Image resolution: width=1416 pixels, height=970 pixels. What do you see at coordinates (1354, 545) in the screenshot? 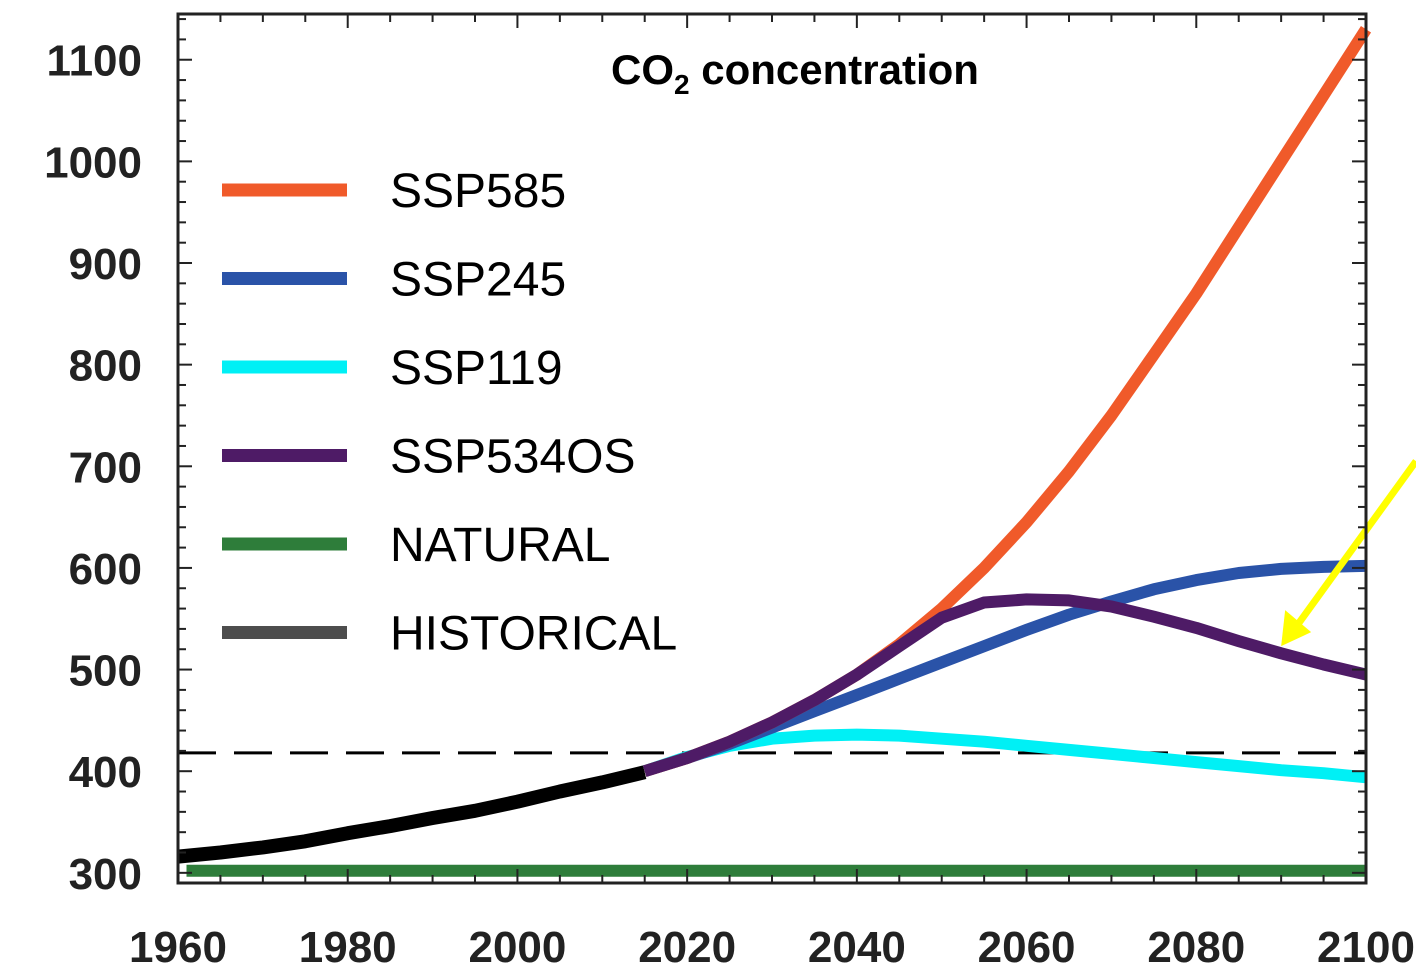
I see `annotation-arrow-shaft` at bounding box center [1354, 545].